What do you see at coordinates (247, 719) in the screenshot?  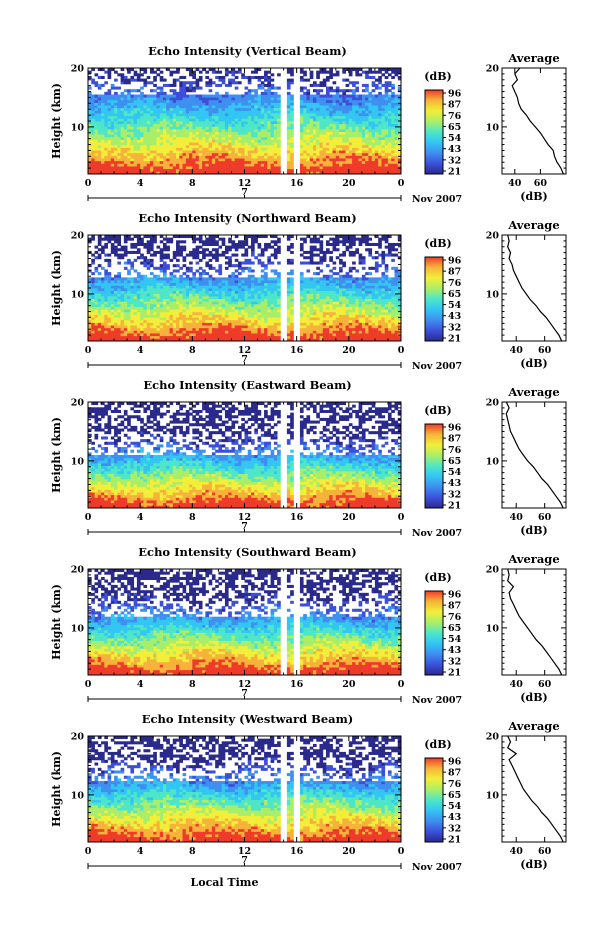 I see `panel-title: Echo Intensity (Westward Beam)` at bounding box center [247, 719].